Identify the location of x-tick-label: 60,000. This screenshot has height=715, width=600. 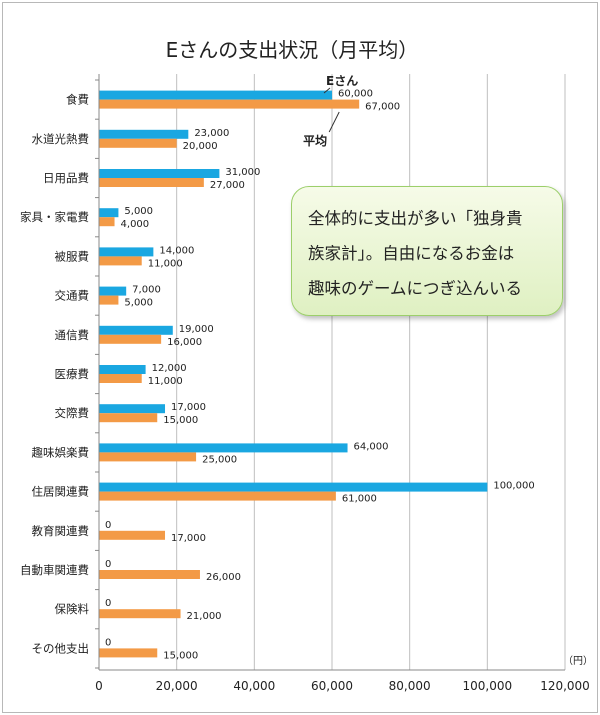
(332, 686).